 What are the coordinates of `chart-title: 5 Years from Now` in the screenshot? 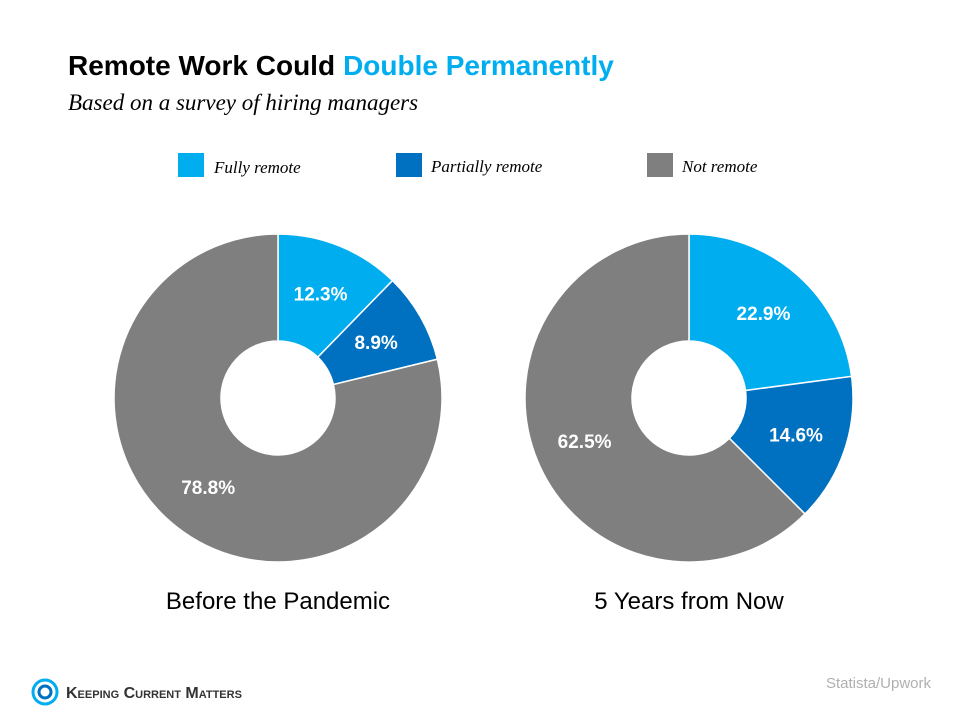 It's located at (689, 601).